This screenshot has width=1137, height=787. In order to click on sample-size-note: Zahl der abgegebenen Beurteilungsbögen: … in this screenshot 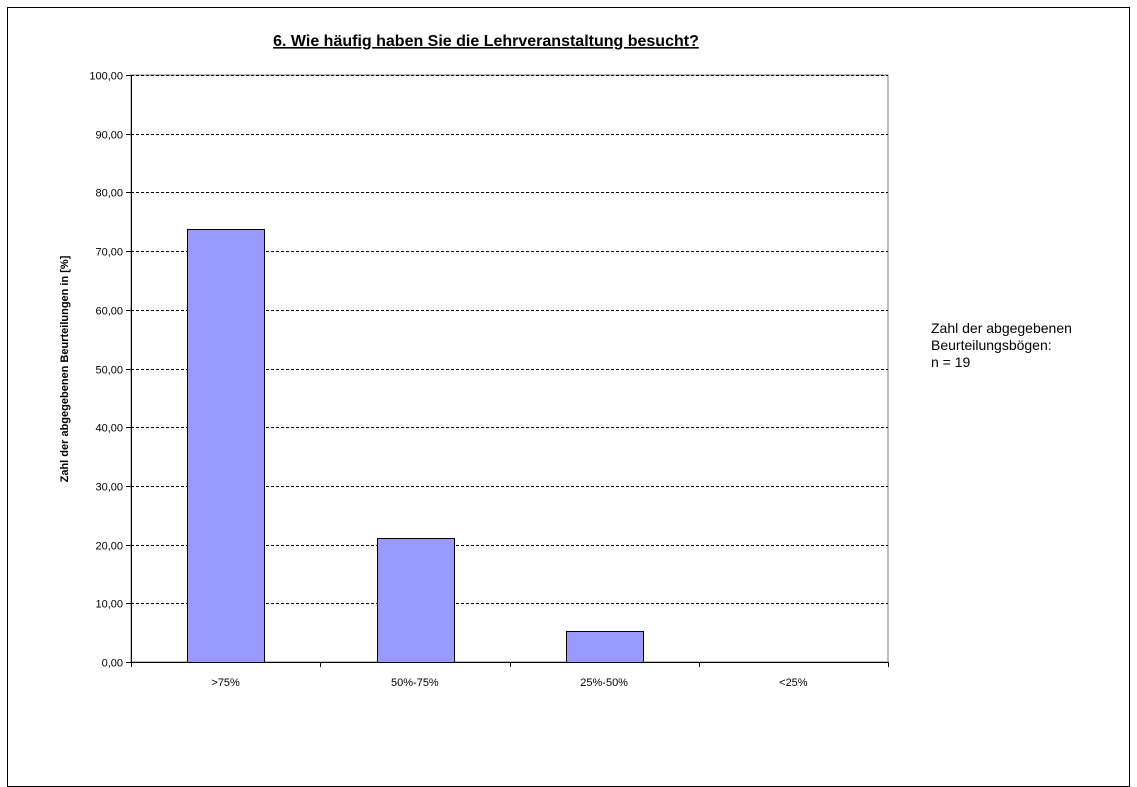, I will do `click(1001, 345)`.